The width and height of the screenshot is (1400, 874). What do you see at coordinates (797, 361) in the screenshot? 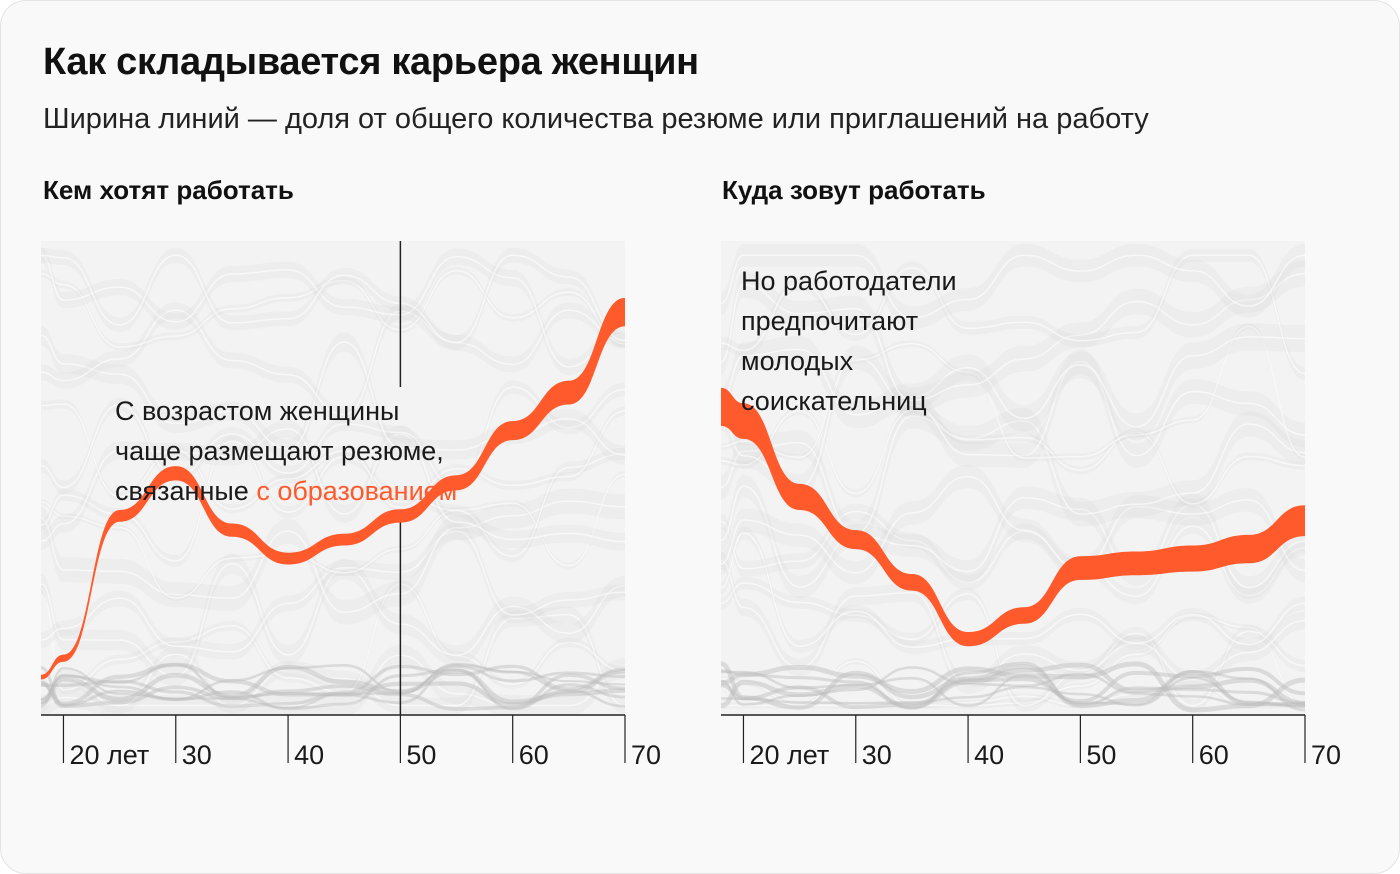
I see `right-annotation-line-3: молодых` at bounding box center [797, 361].